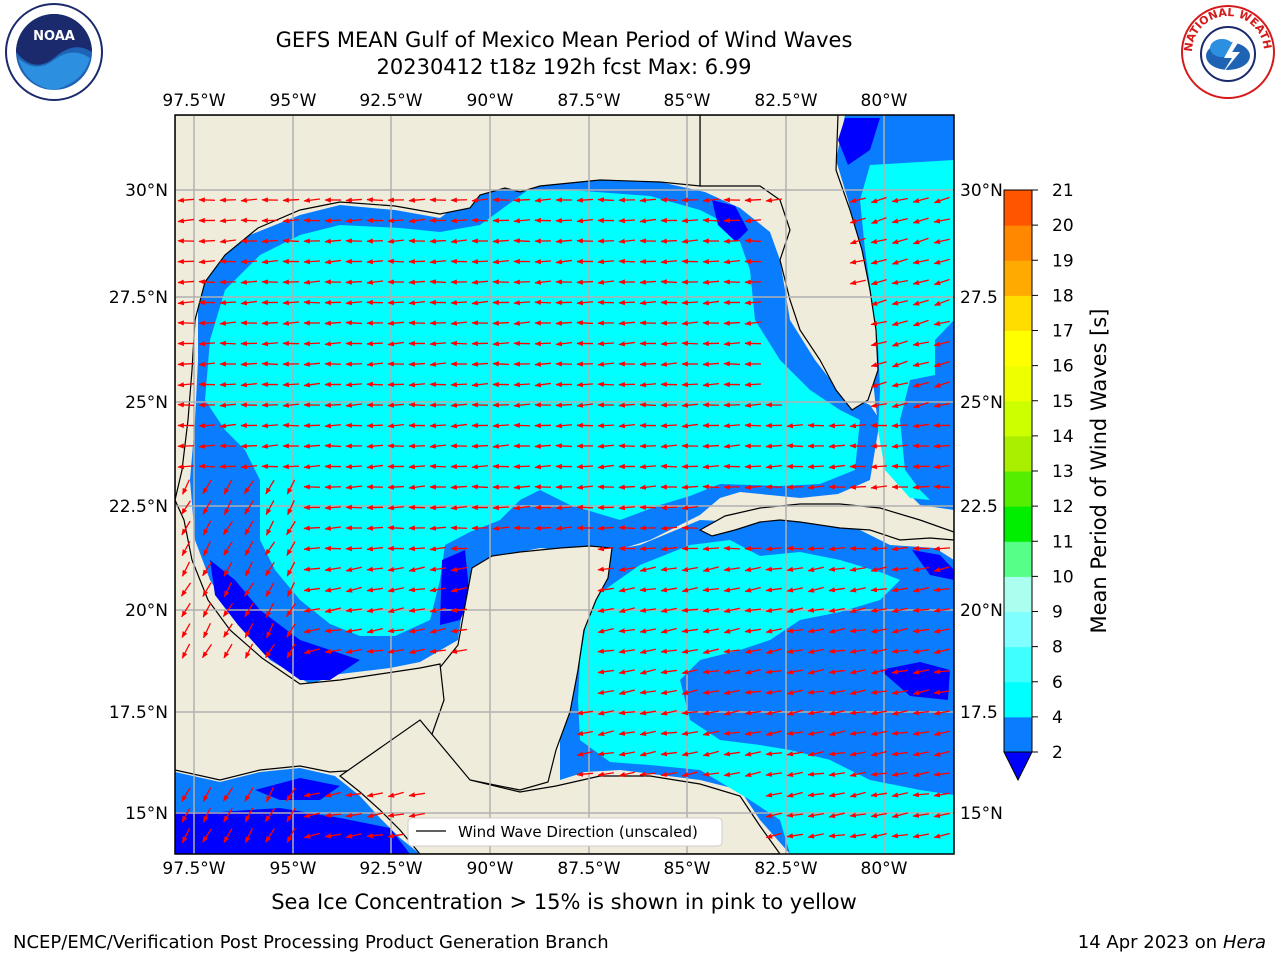 This screenshot has width=1280, height=960. What do you see at coordinates (1018, 348) in the screenshot?
I see `colorbar-segment` at bounding box center [1018, 348].